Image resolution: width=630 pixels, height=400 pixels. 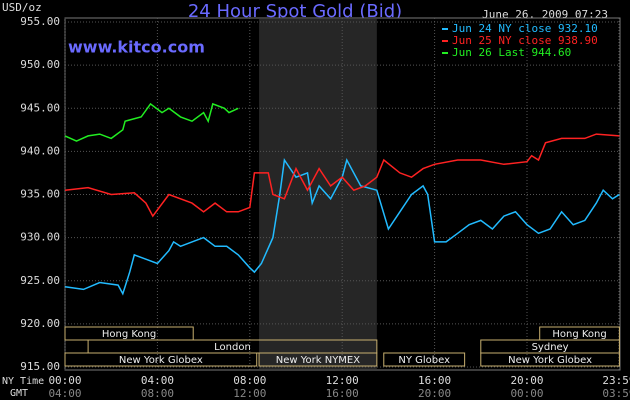 What do you see at coordinates (40, 64) in the screenshot?
I see `y-tick-label: 950.00` at bounding box center [40, 64].